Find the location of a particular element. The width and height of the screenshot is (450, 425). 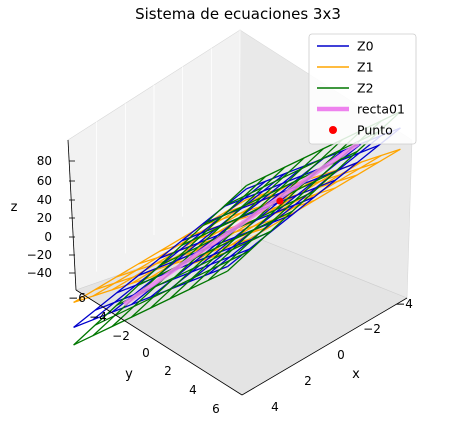

y-tick-label: 0 is located at coordinates (146, 353).